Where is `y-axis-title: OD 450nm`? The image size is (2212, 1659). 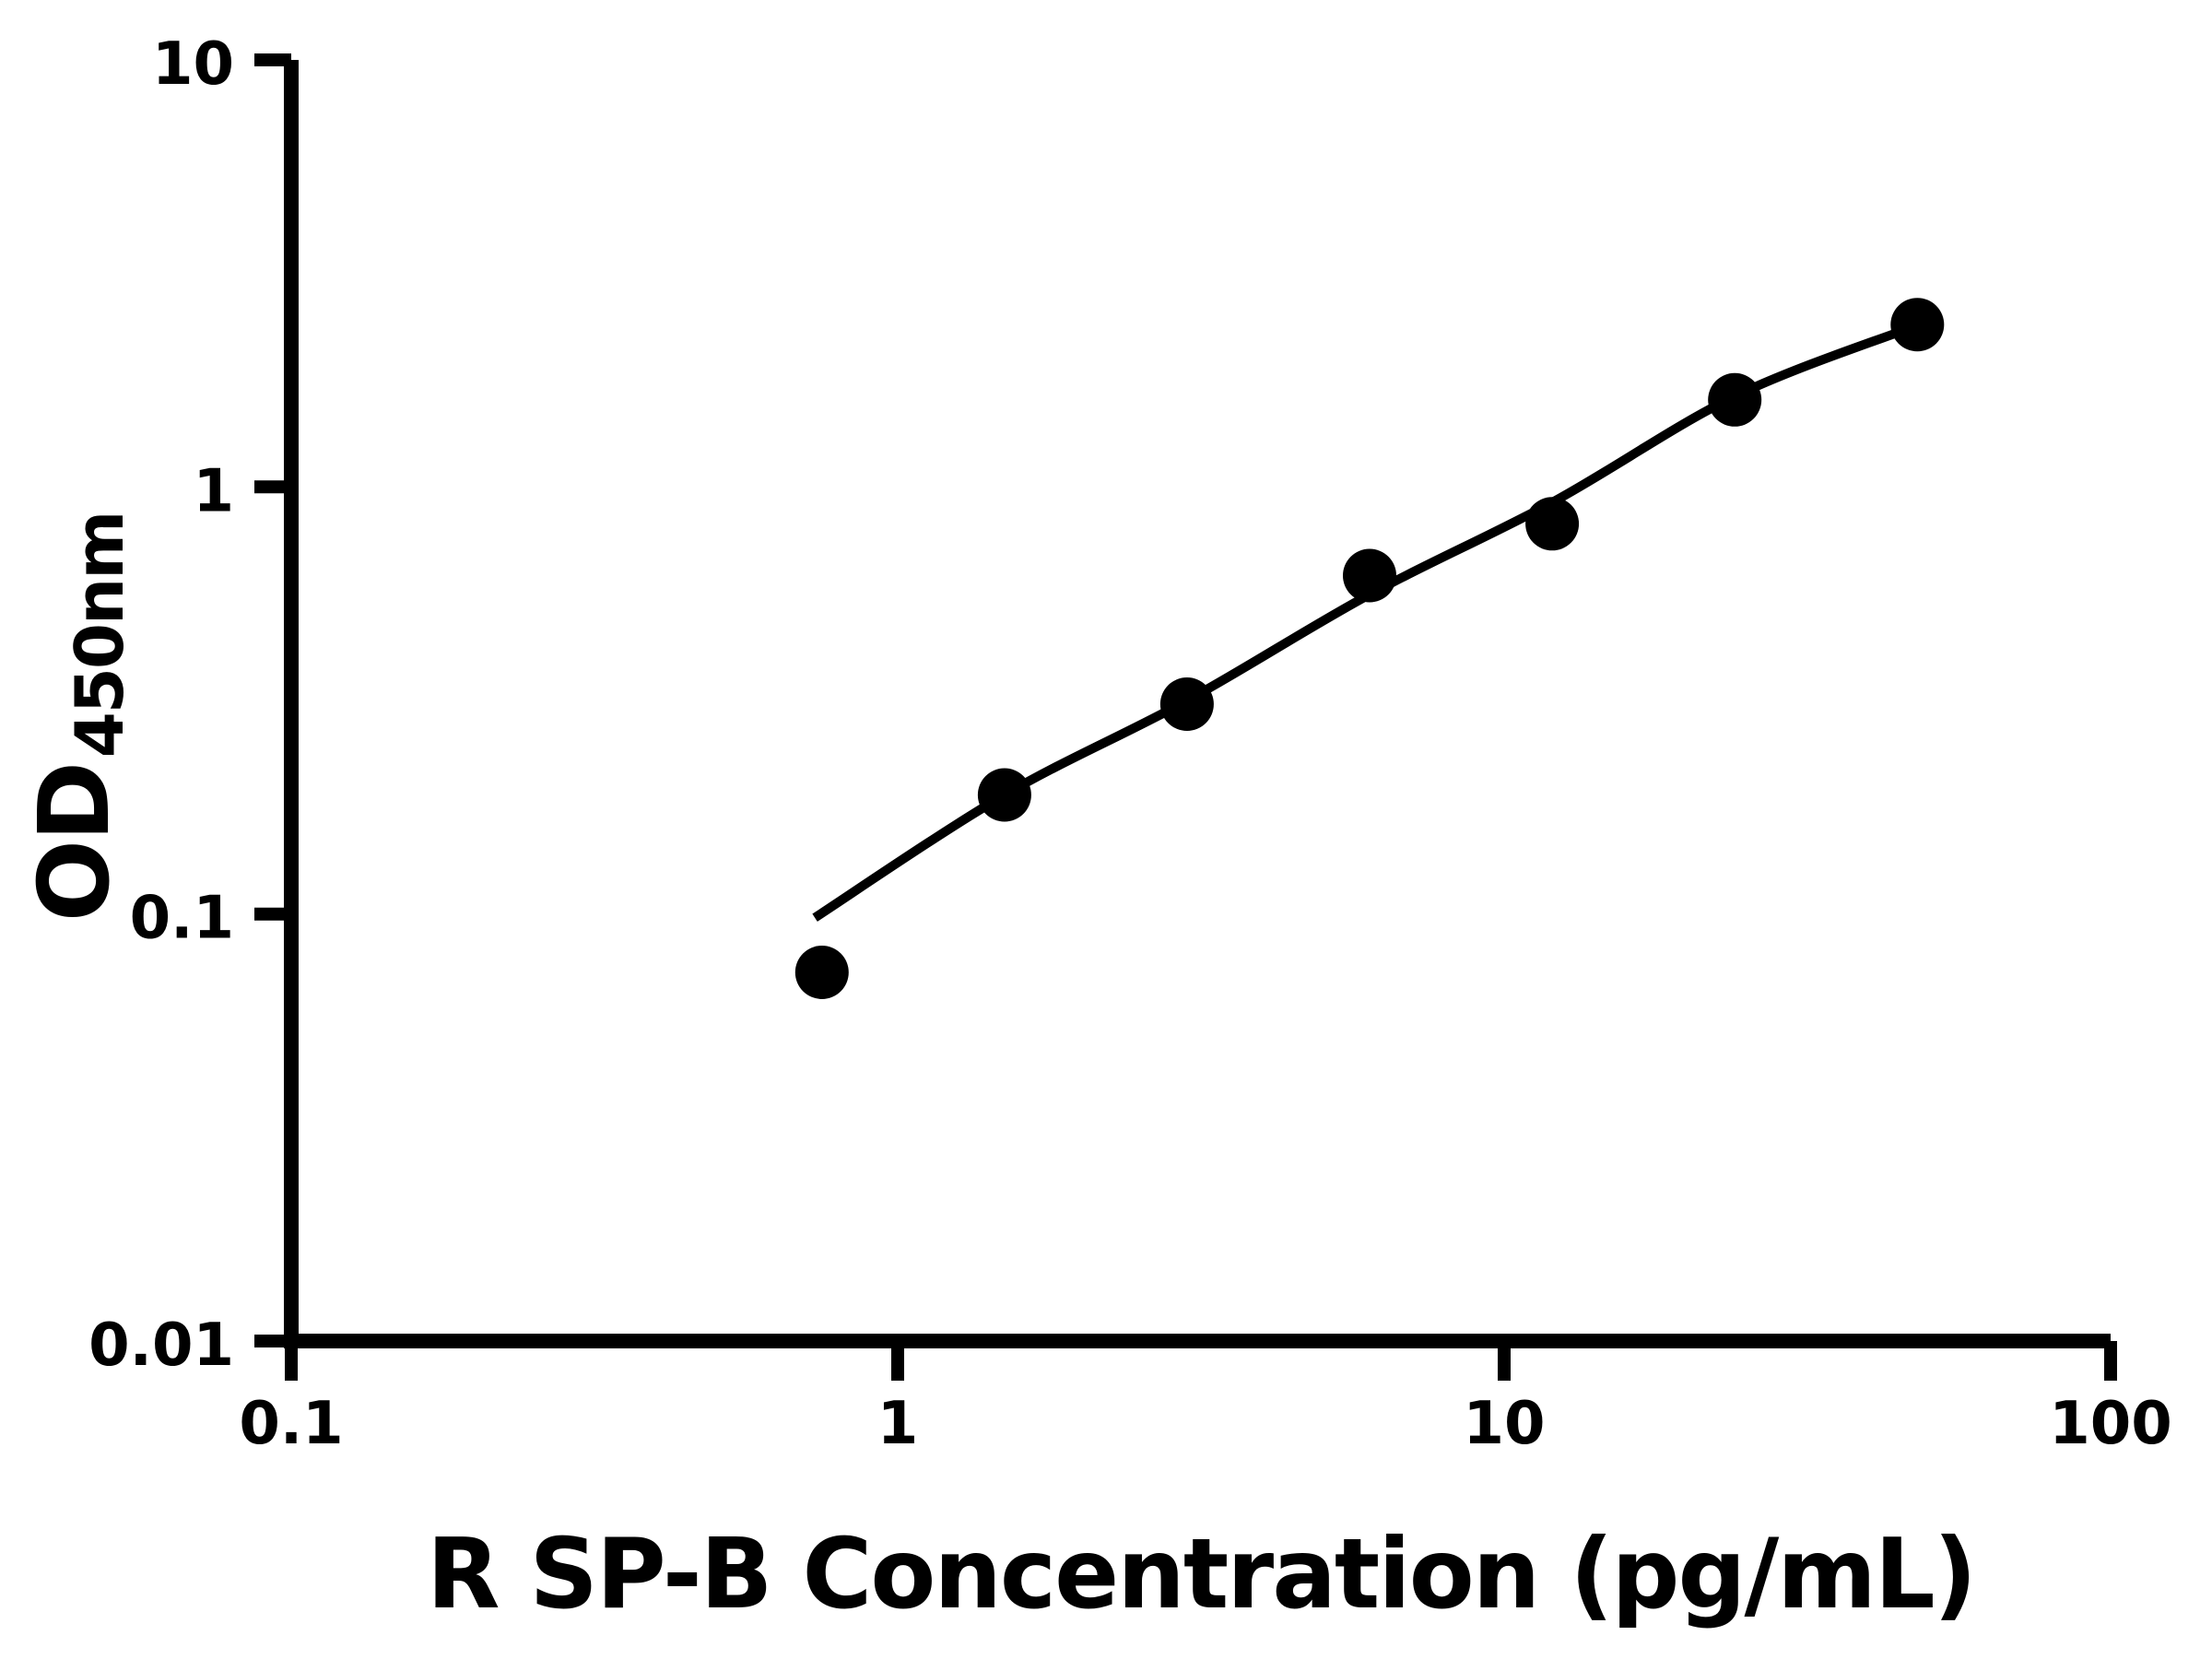
y-axis-title: OD 450nm is located at coordinates (78, 717).